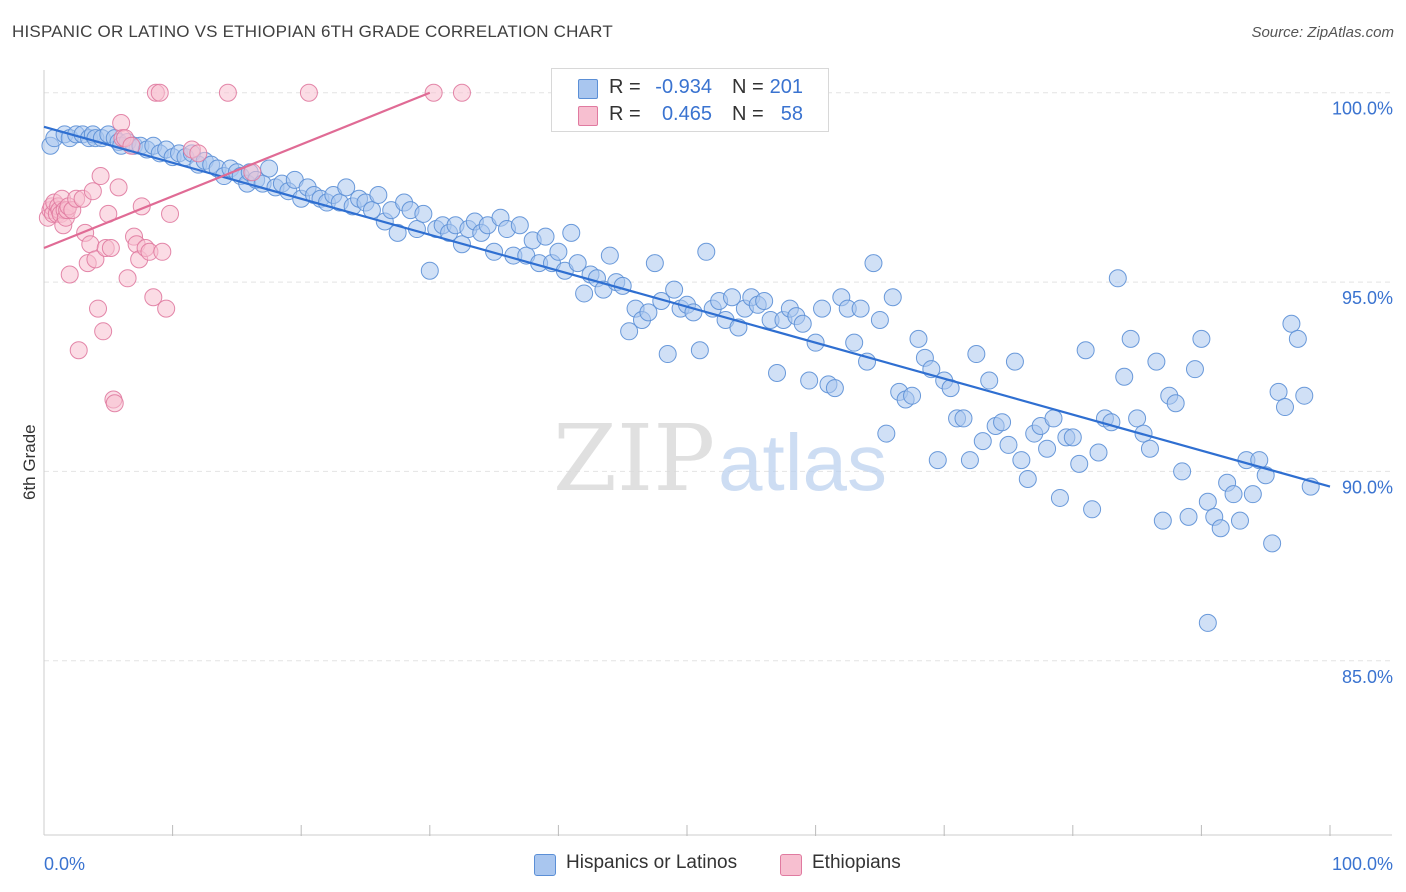 This screenshot has height=892, width=1406. I want to click on stats-legend: R = -0.934 N = 201 R = 0.465 N = 58, so click(690, 100).